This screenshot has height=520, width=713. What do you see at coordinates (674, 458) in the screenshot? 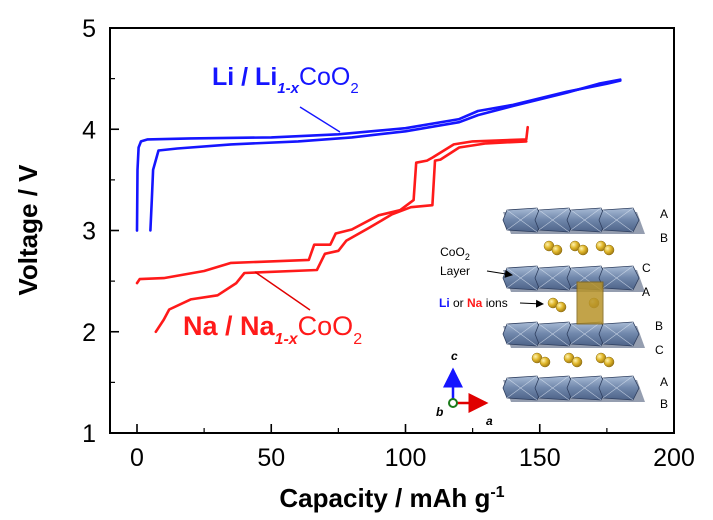
I see `x-tick-label: 200` at bounding box center [674, 458].